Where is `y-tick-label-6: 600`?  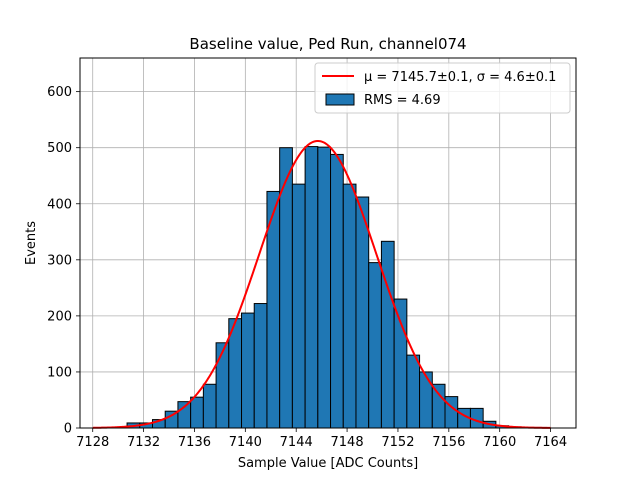
y-tick-label-6: 600 is located at coordinates (59, 92).